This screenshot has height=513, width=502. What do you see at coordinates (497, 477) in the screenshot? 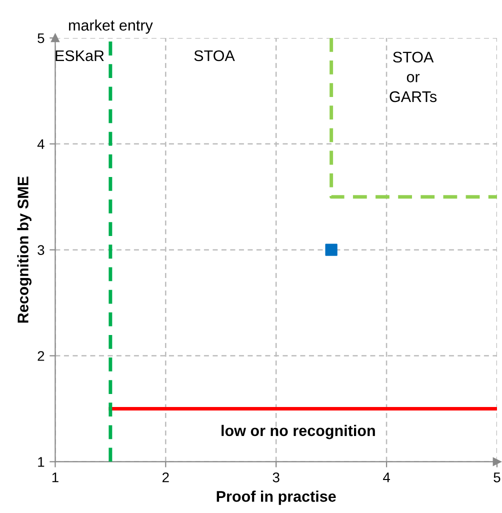
I see `x-tick-label: 5` at bounding box center [497, 477].